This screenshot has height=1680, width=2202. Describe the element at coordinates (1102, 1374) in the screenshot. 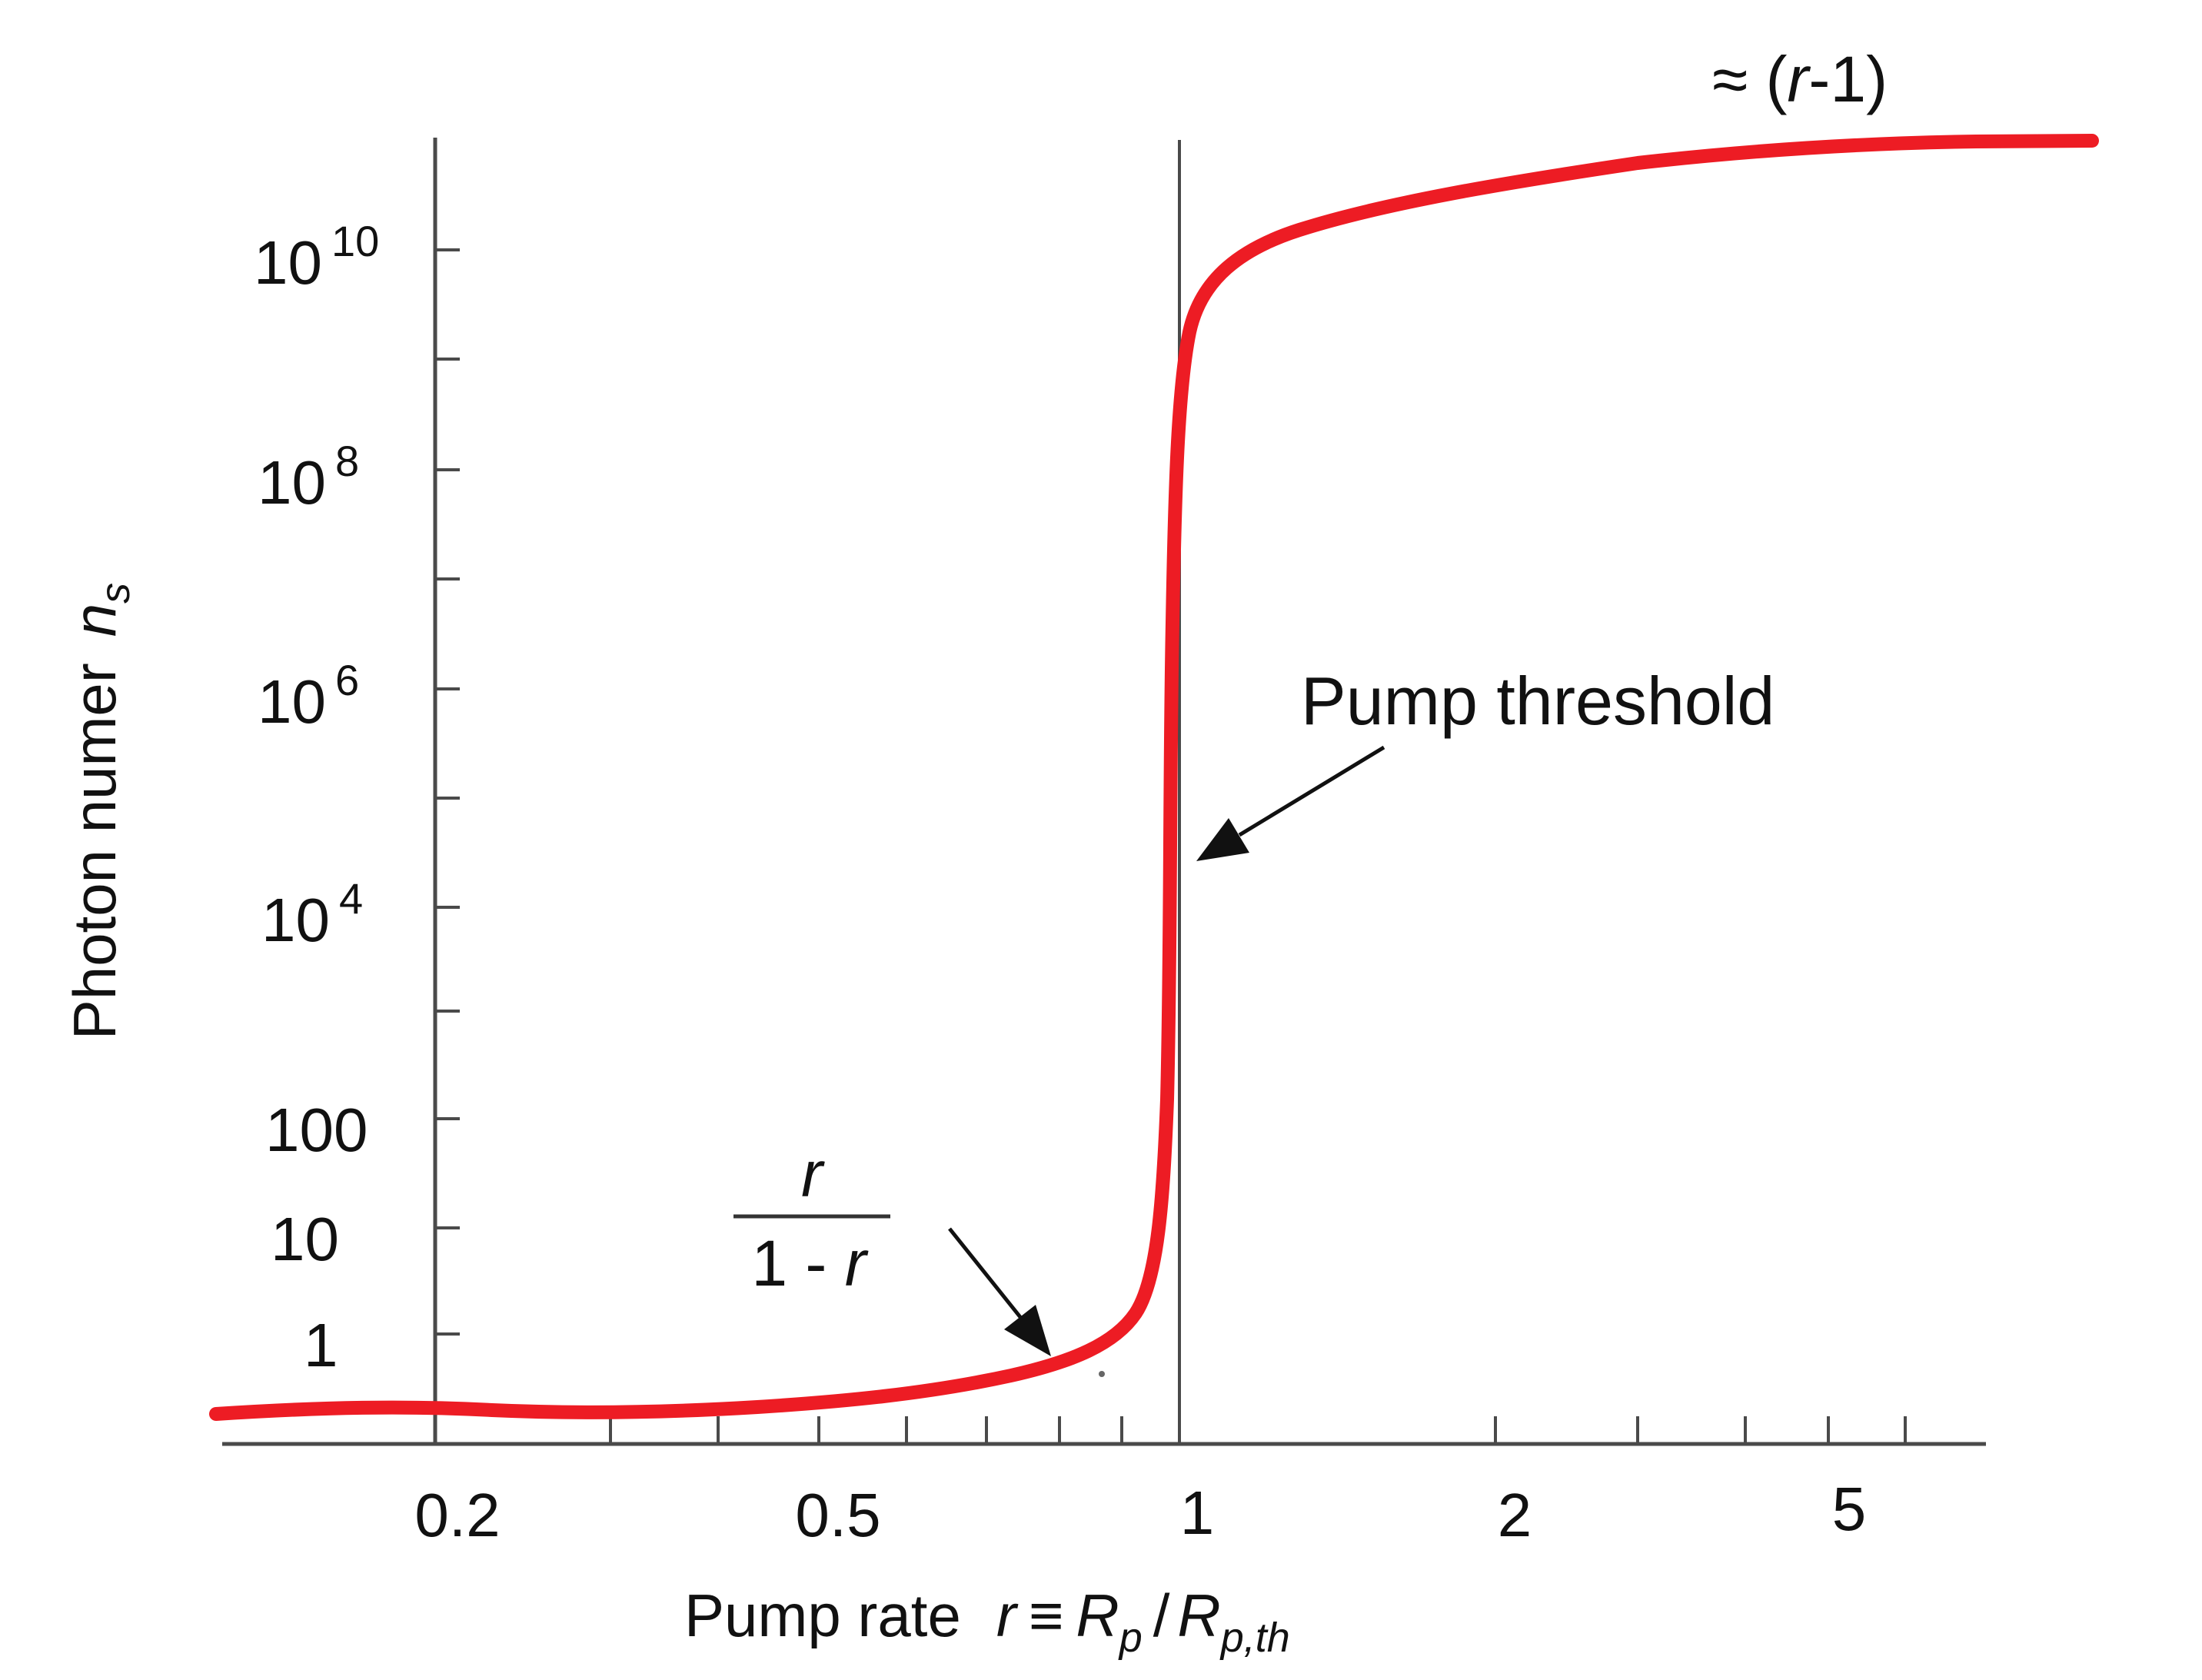

I see `stray-dot` at that location.